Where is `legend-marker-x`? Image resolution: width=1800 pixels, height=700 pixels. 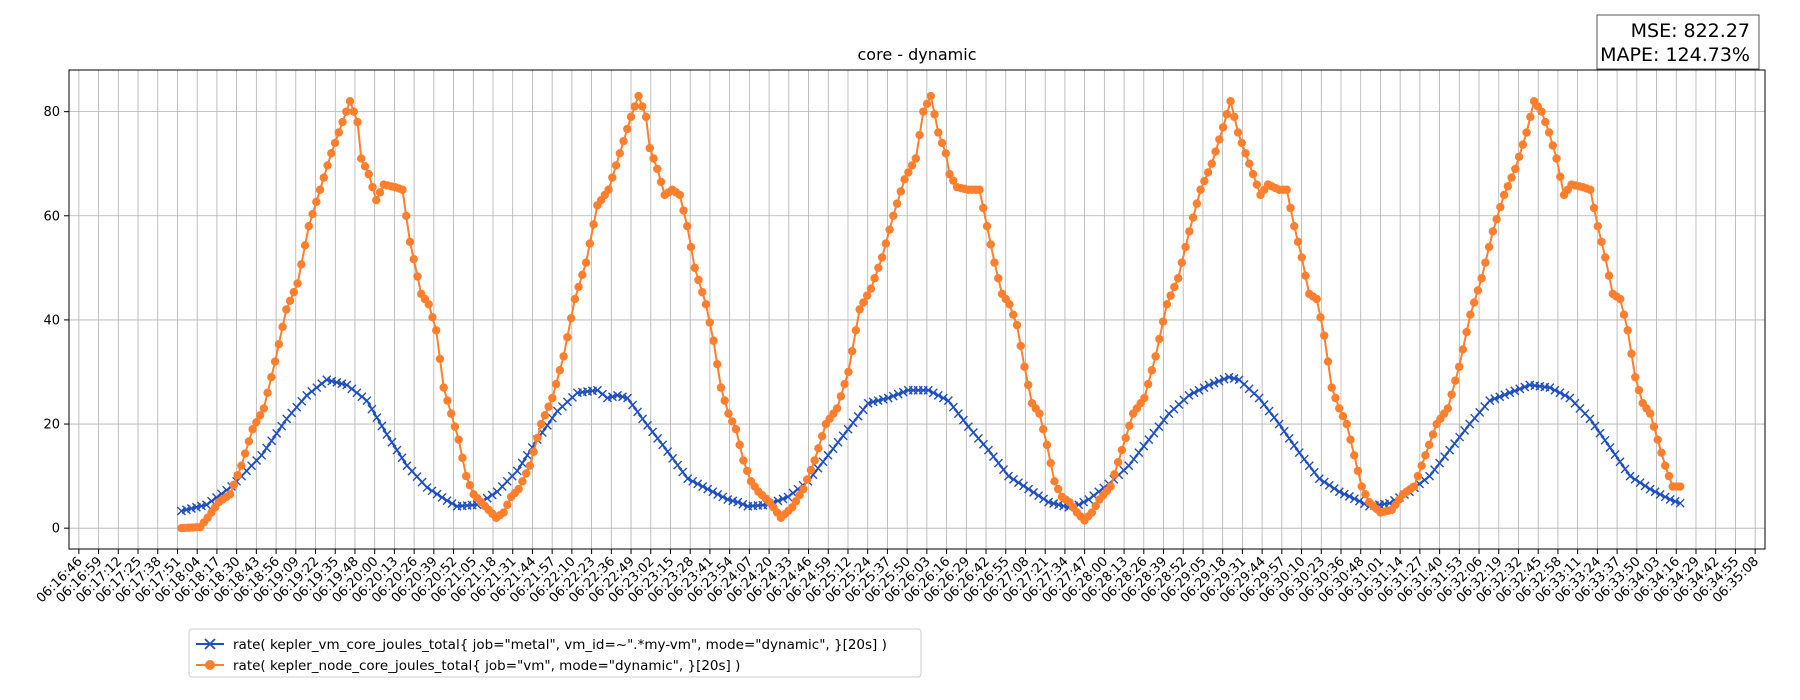
legend-marker-x is located at coordinates (210, 644).